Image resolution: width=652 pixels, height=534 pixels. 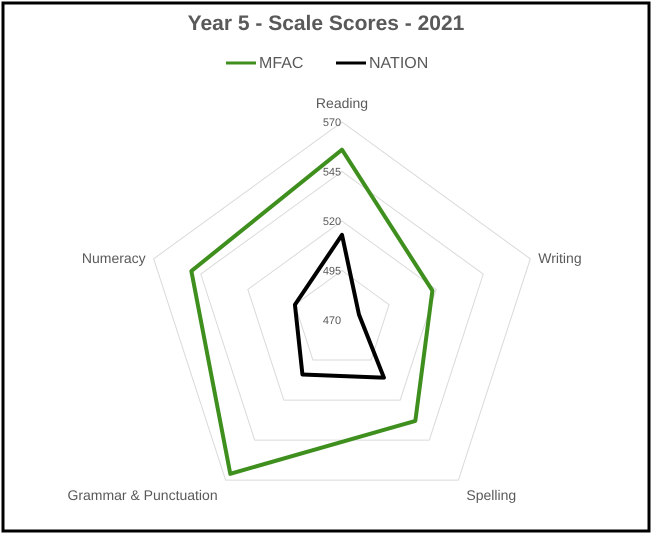 I want to click on y-tick-label: 545, so click(x=332, y=172).